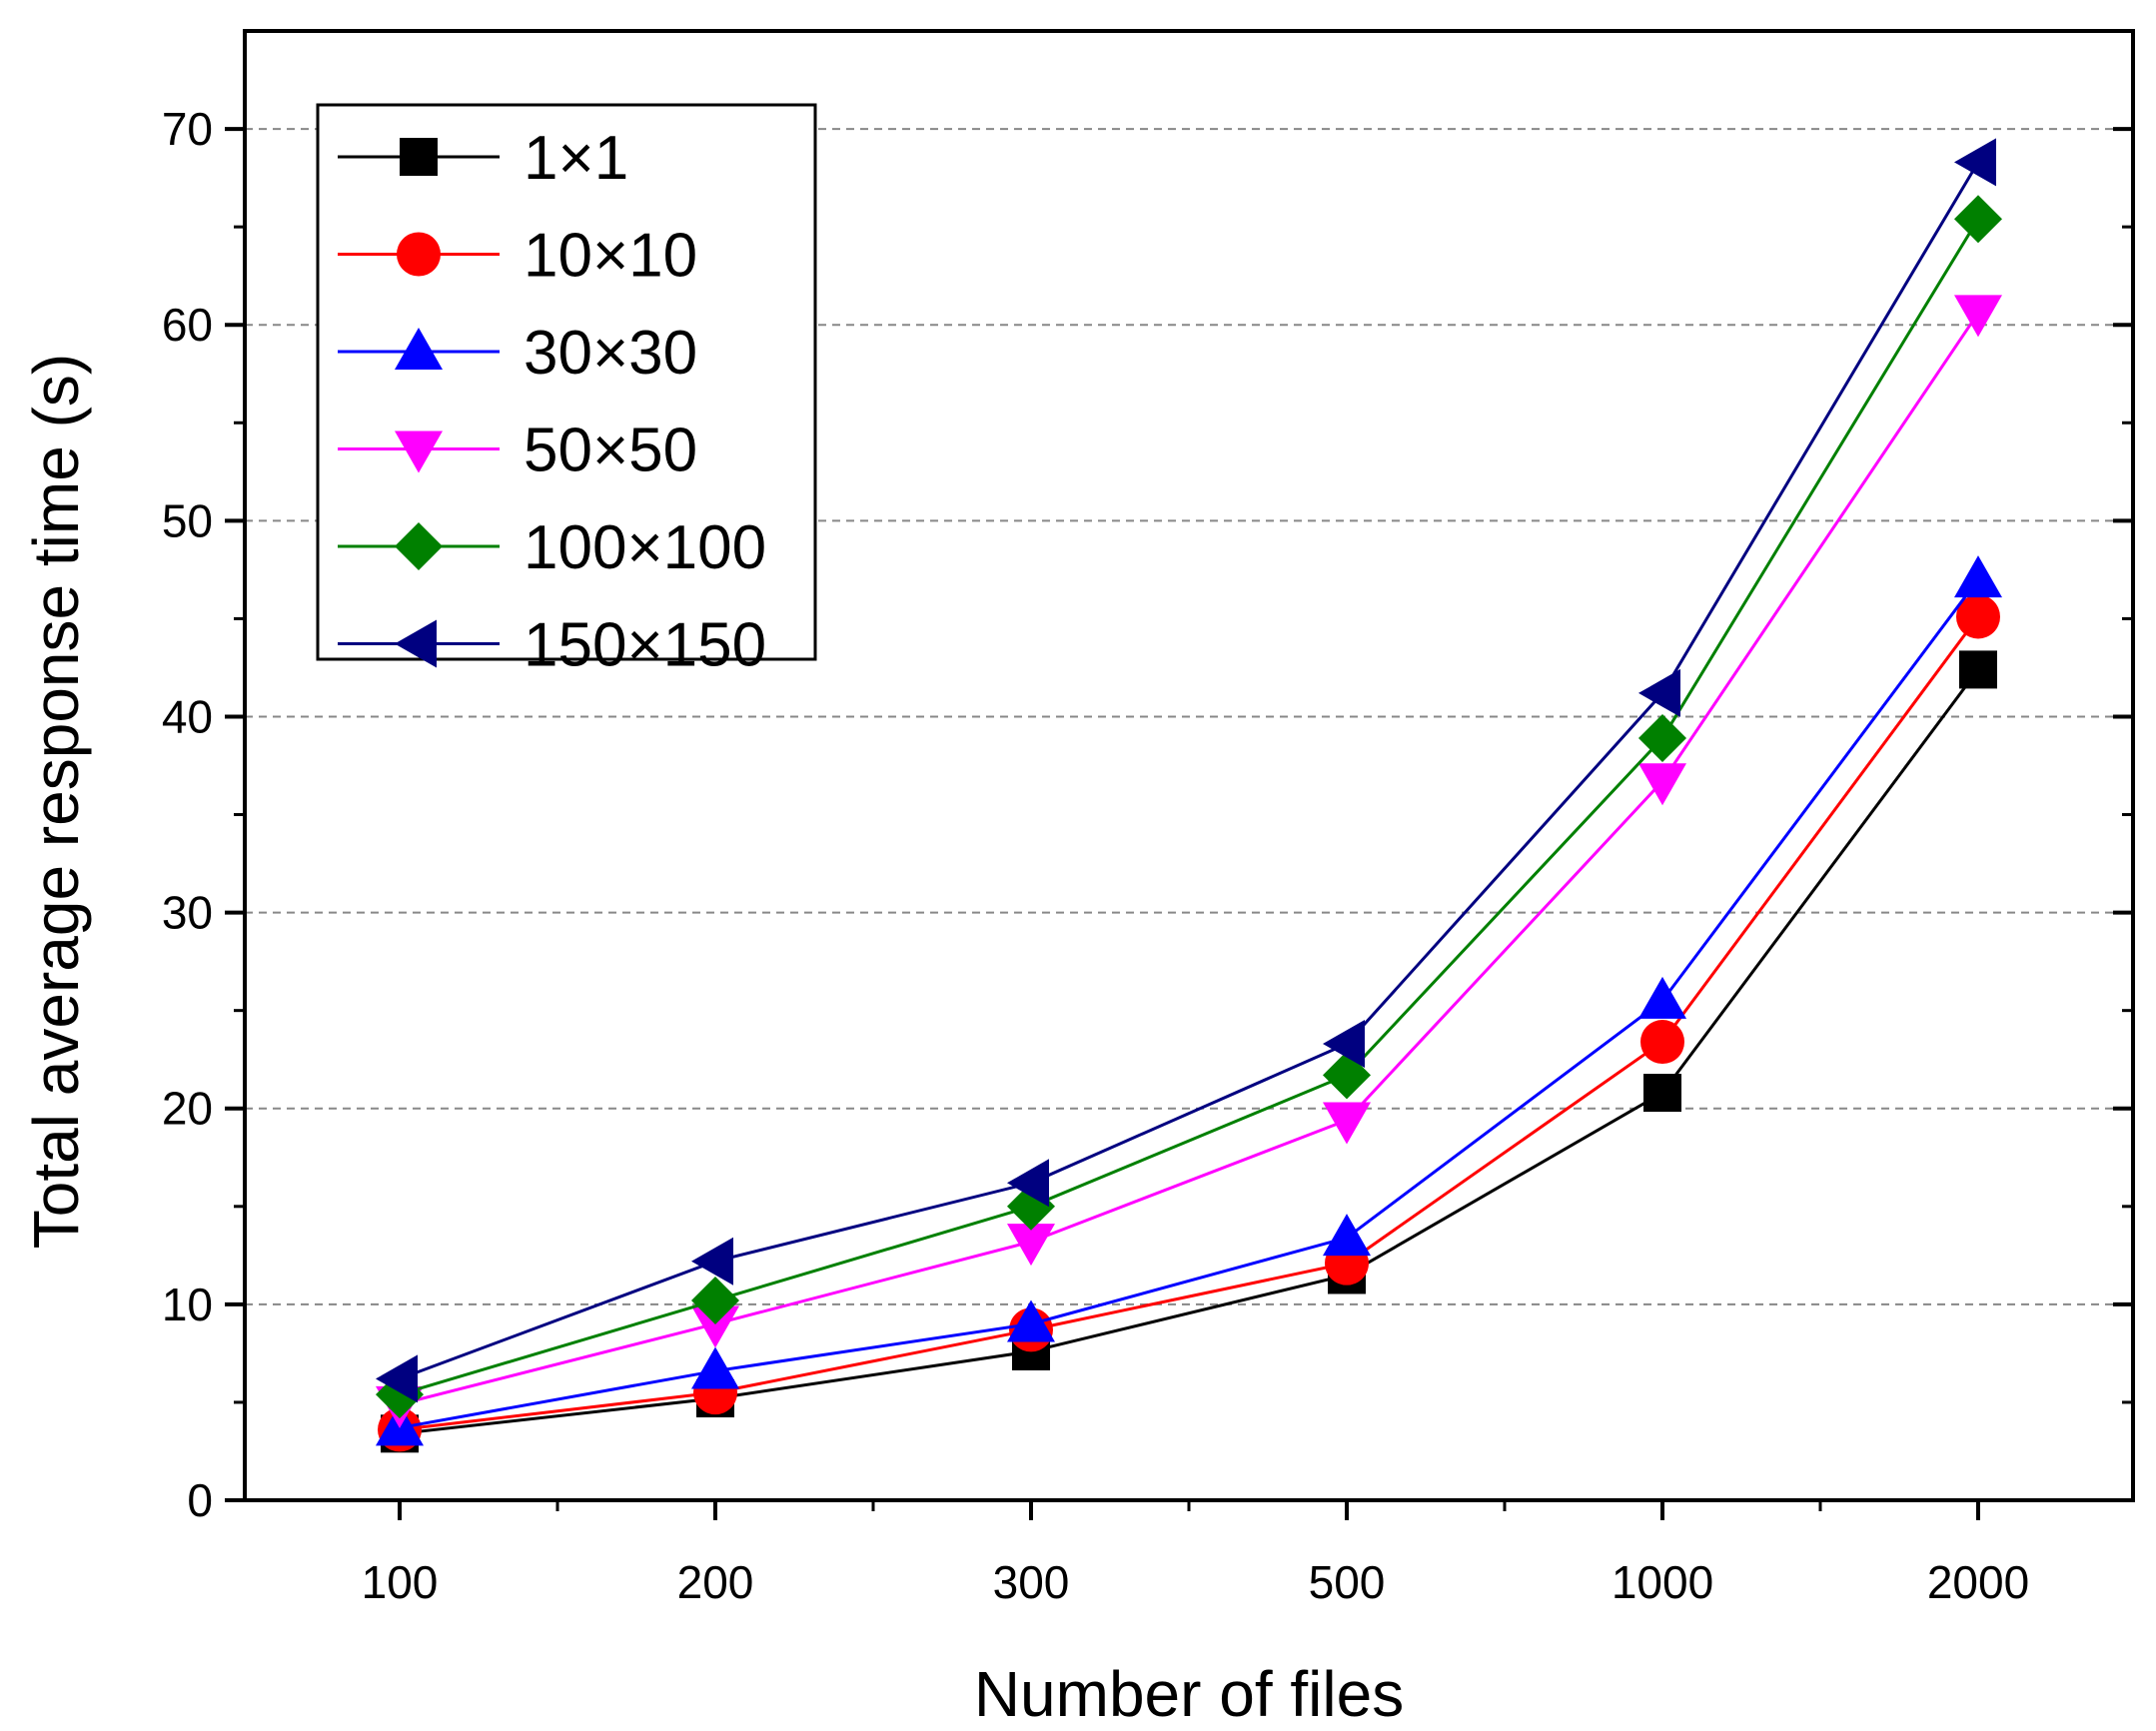 The image size is (2156, 1731). I want to click on legend-label: 1×1, so click(576, 158).